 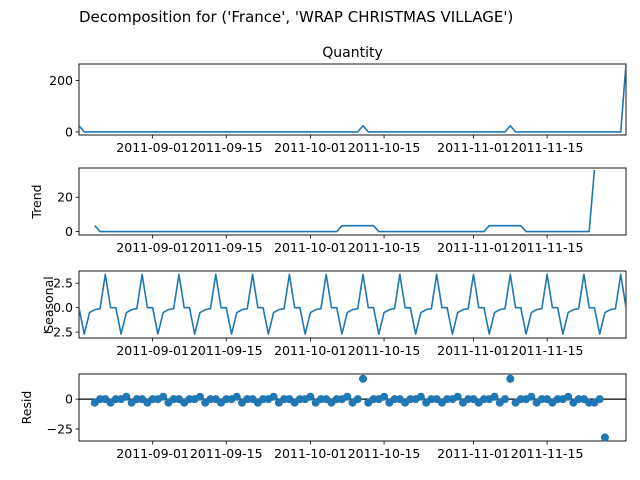 I want to click on y-tick-label: 200, so click(x=61, y=80).